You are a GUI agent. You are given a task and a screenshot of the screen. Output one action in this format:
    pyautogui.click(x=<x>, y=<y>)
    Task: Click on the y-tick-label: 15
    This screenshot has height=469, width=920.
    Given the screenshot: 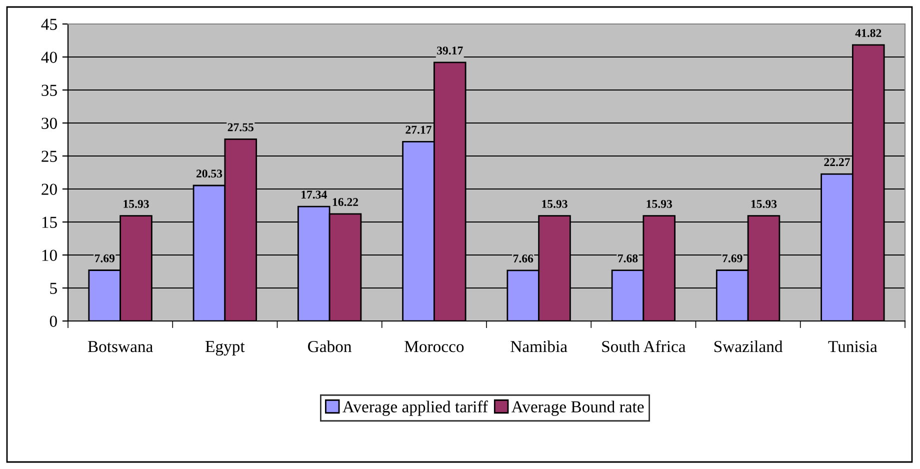 What is the action you would take?
    pyautogui.click(x=49, y=222)
    